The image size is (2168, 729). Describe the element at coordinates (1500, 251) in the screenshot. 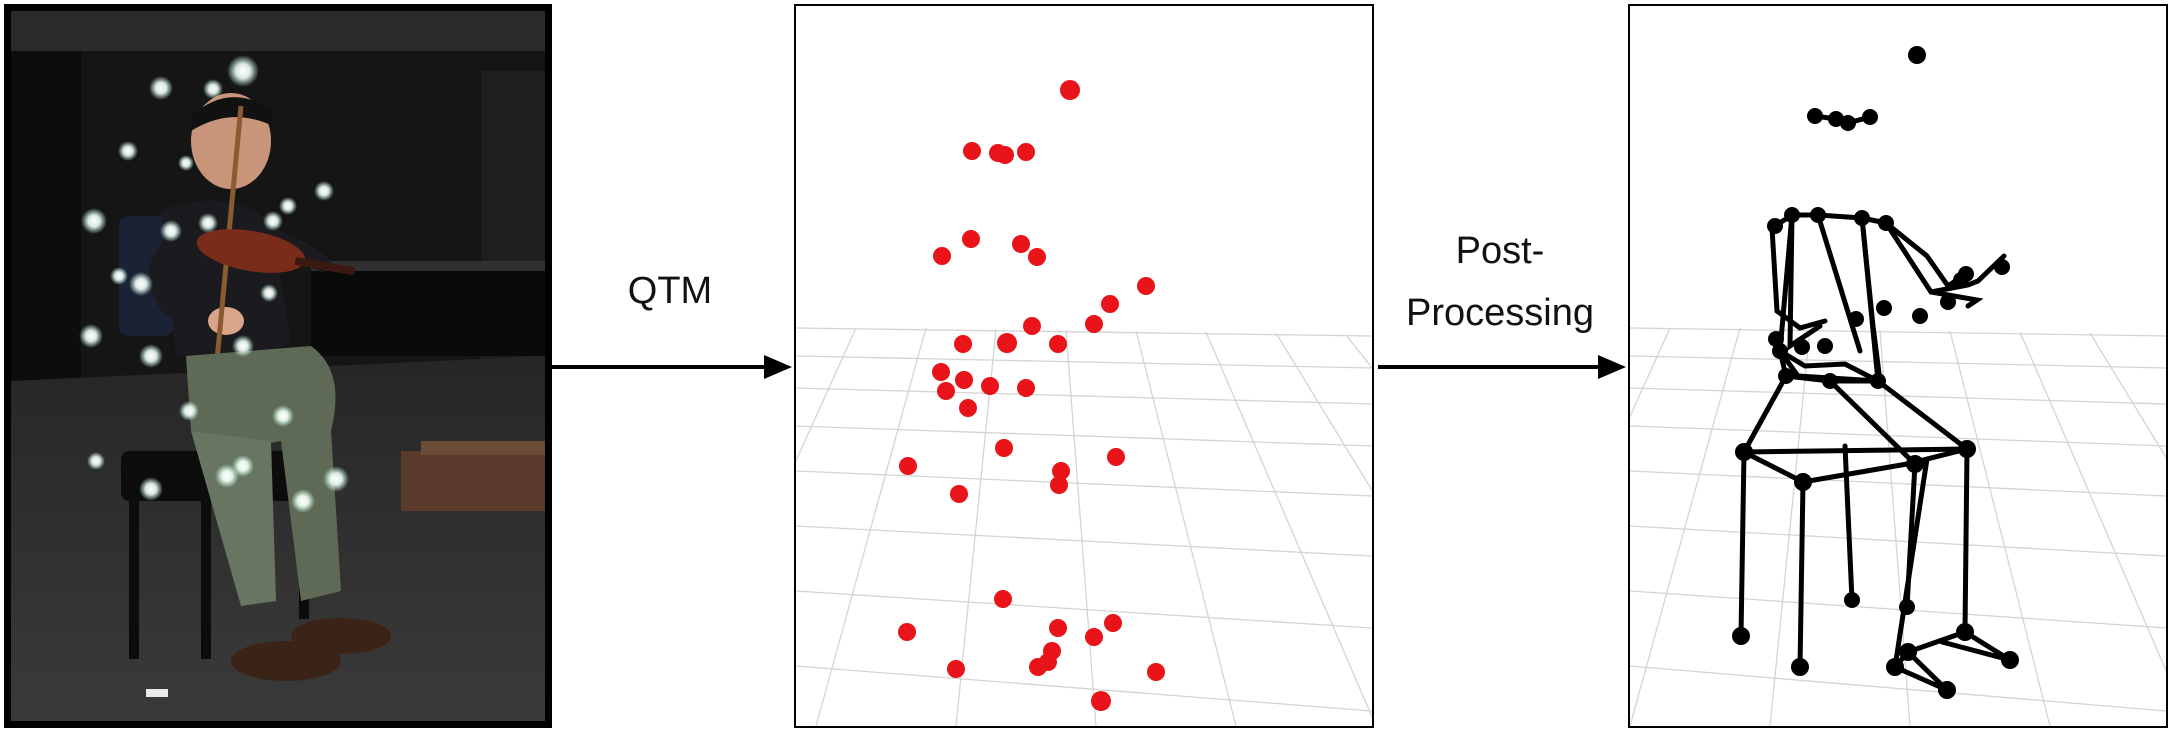

I see `post-processing-label-line1: Post-` at that location.